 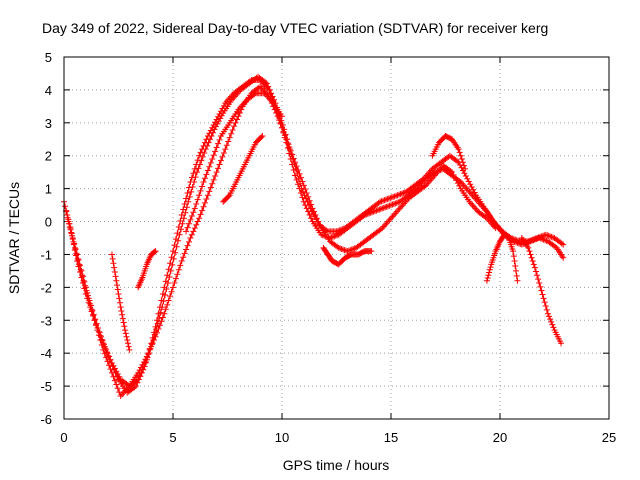 I want to click on x-tick-label: 5, so click(x=172, y=437).